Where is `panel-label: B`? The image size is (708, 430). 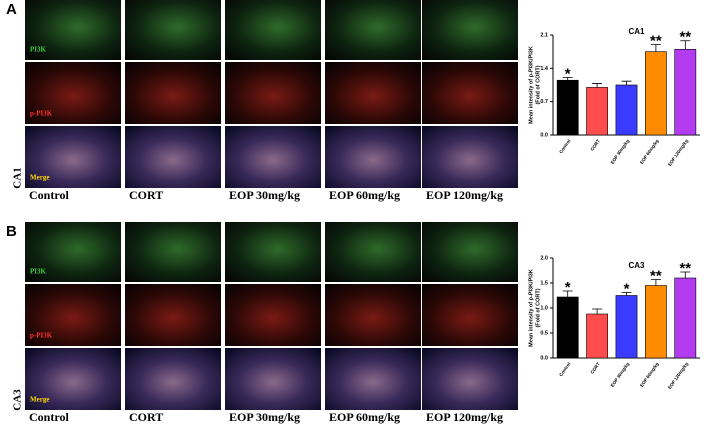 panel-label: B is located at coordinates (11, 231).